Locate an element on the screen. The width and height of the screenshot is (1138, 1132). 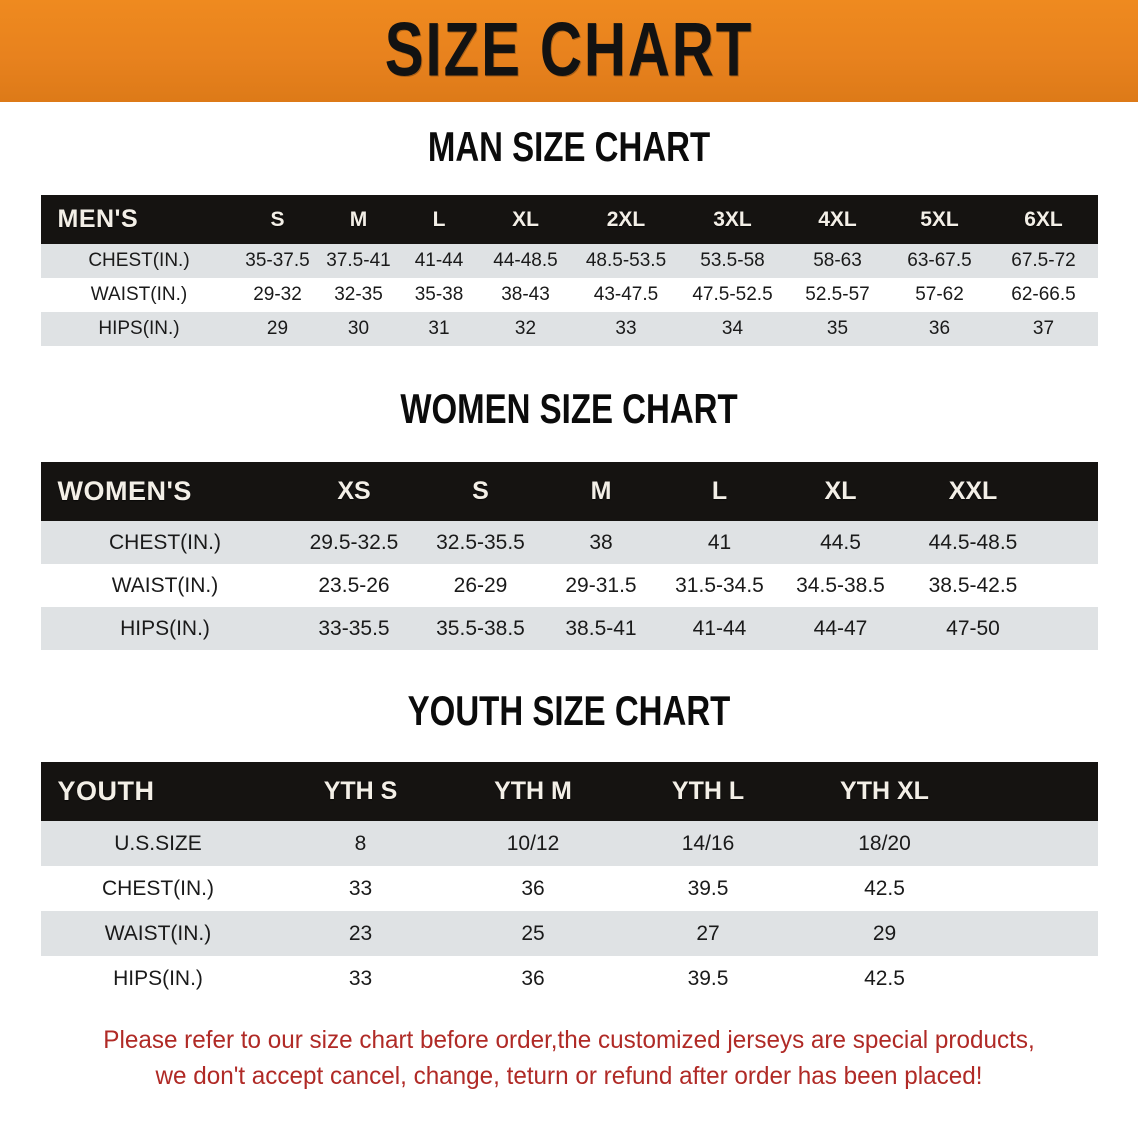
man-section-title: MAN SIZE CHART is located at coordinates (569, 146).